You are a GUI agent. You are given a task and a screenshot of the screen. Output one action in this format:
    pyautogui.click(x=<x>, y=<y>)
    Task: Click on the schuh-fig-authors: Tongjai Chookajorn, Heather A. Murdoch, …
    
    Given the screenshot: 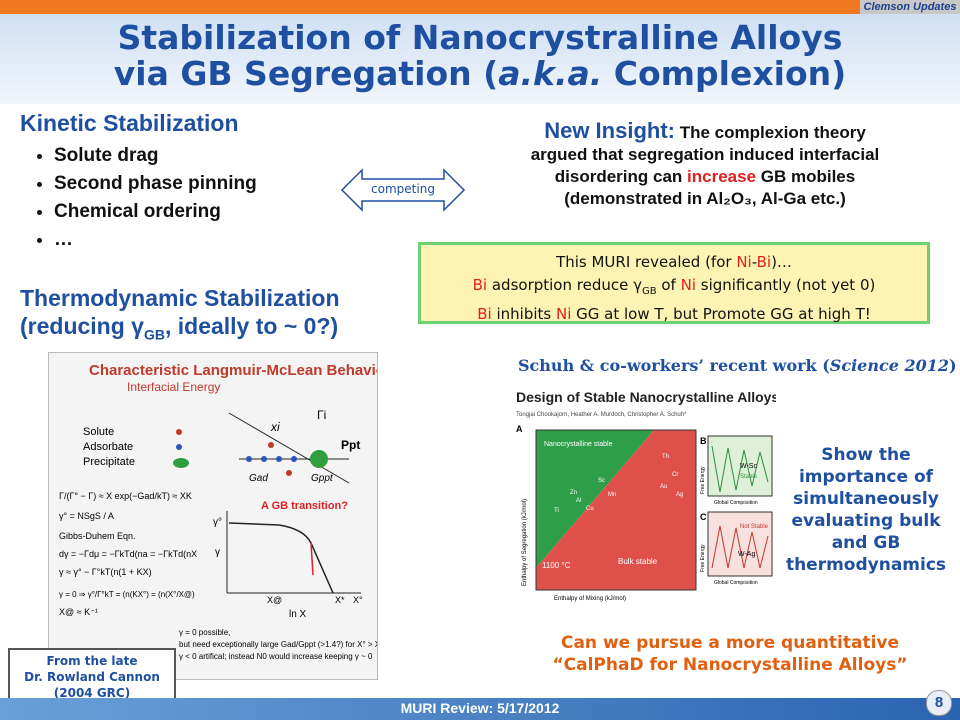 What is the action you would take?
    pyautogui.click(x=601, y=415)
    